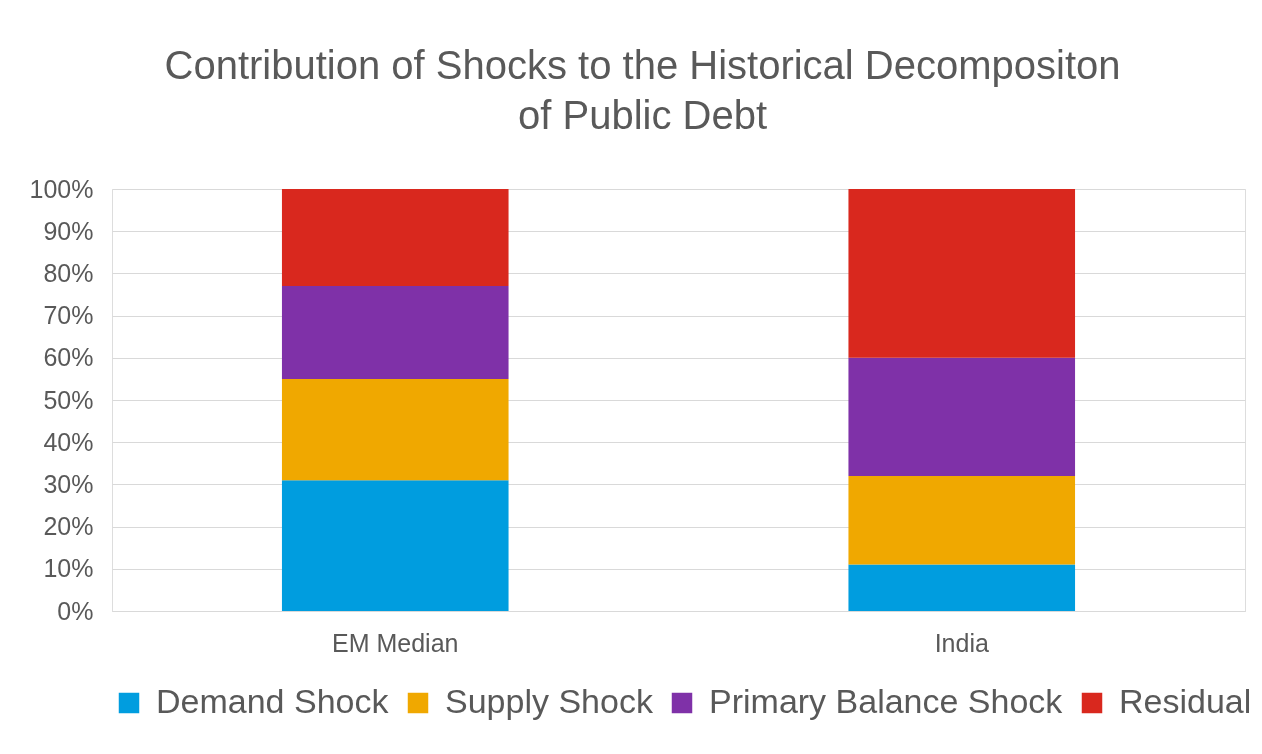 The image size is (1262, 754). I want to click on x-tick-label: India, so click(961, 642).